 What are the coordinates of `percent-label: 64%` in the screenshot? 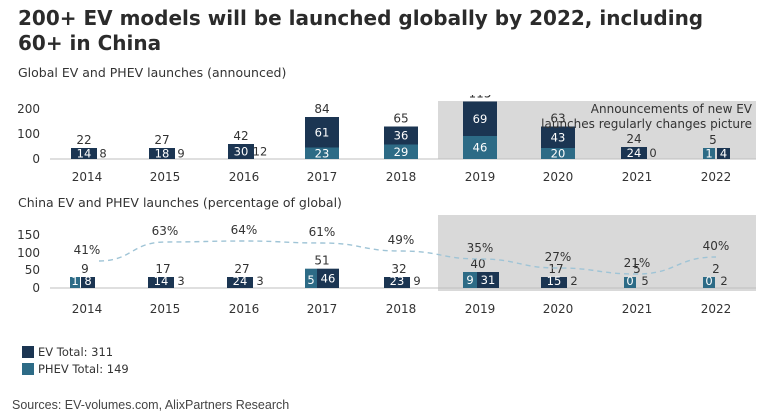 It's located at (244, 230).